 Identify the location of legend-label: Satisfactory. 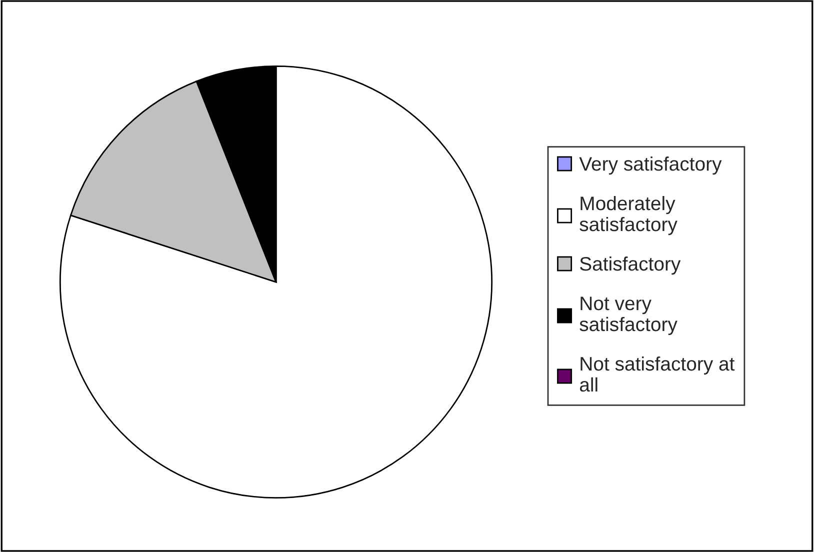
(630, 265).